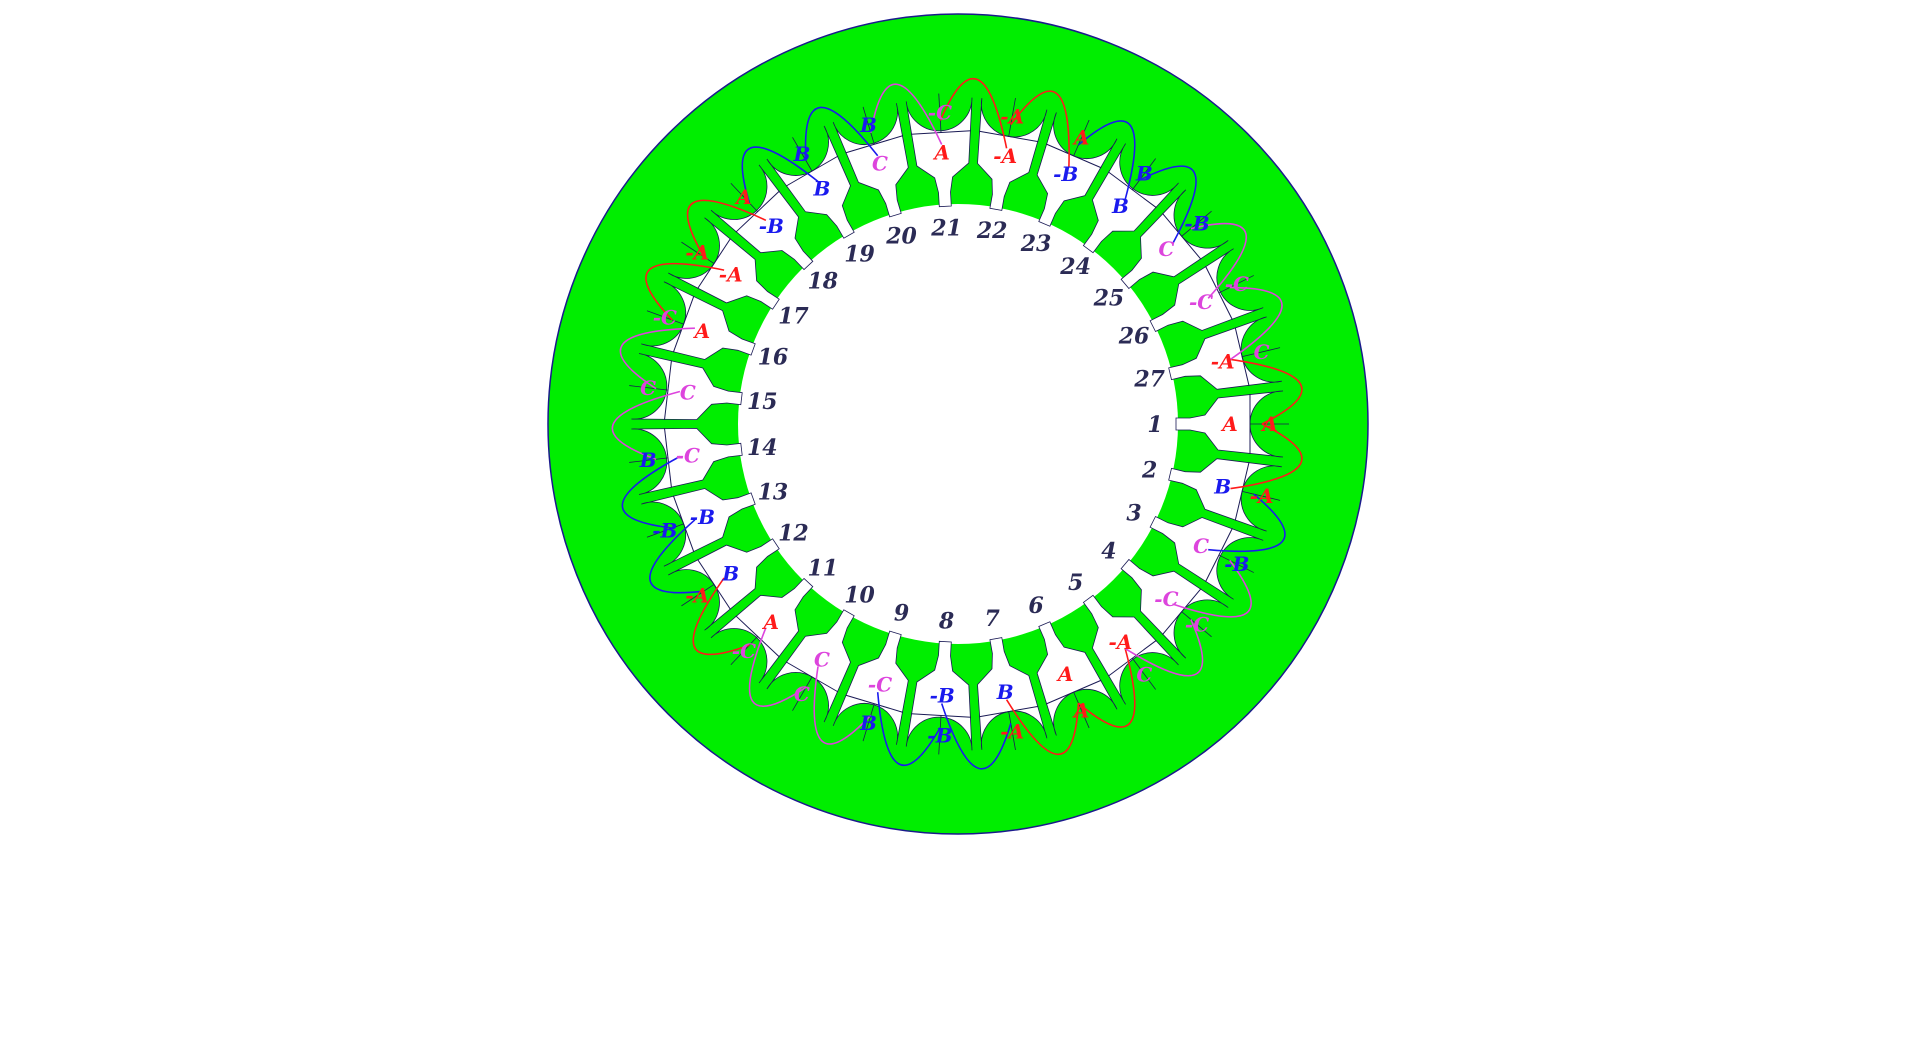 The image size is (1917, 1047). I want to click on coil-label-inner: -C, so click(880, 685).